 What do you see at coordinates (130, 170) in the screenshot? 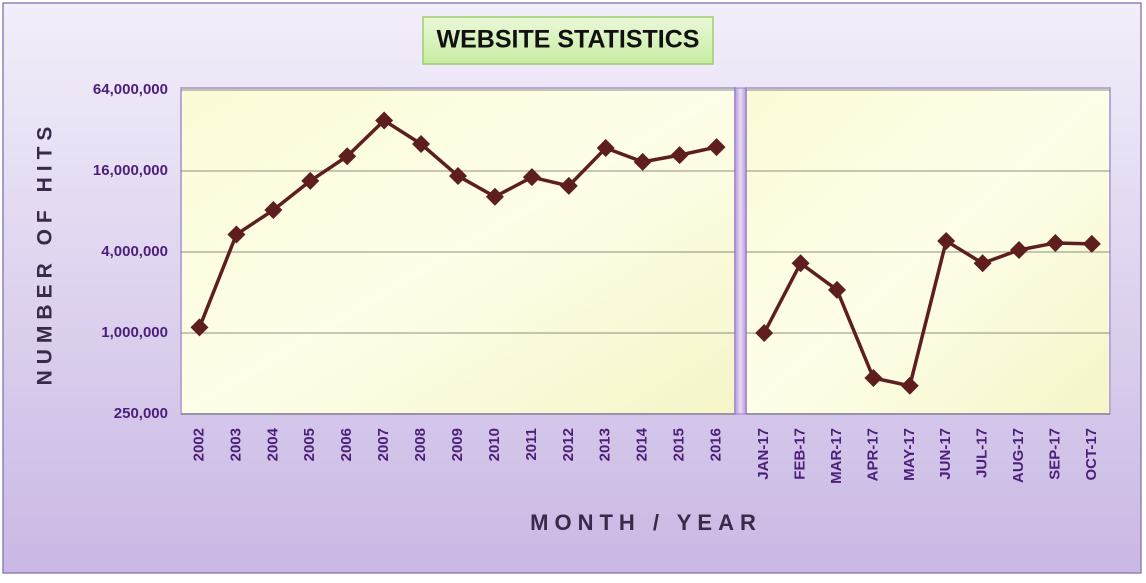
I see `y-tick-label: 16,000,000` at bounding box center [130, 170].